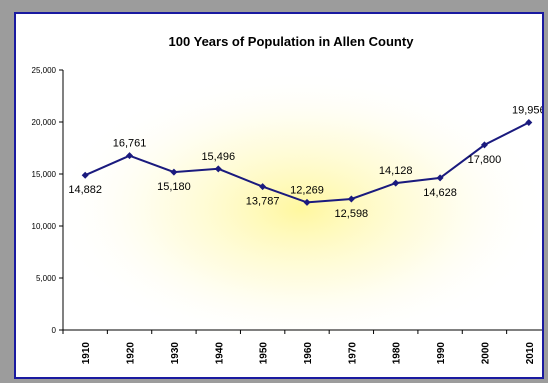 The width and height of the screenshot is (548, 383). I want to click on y-tick-label: 5,000, so click(46, 278).